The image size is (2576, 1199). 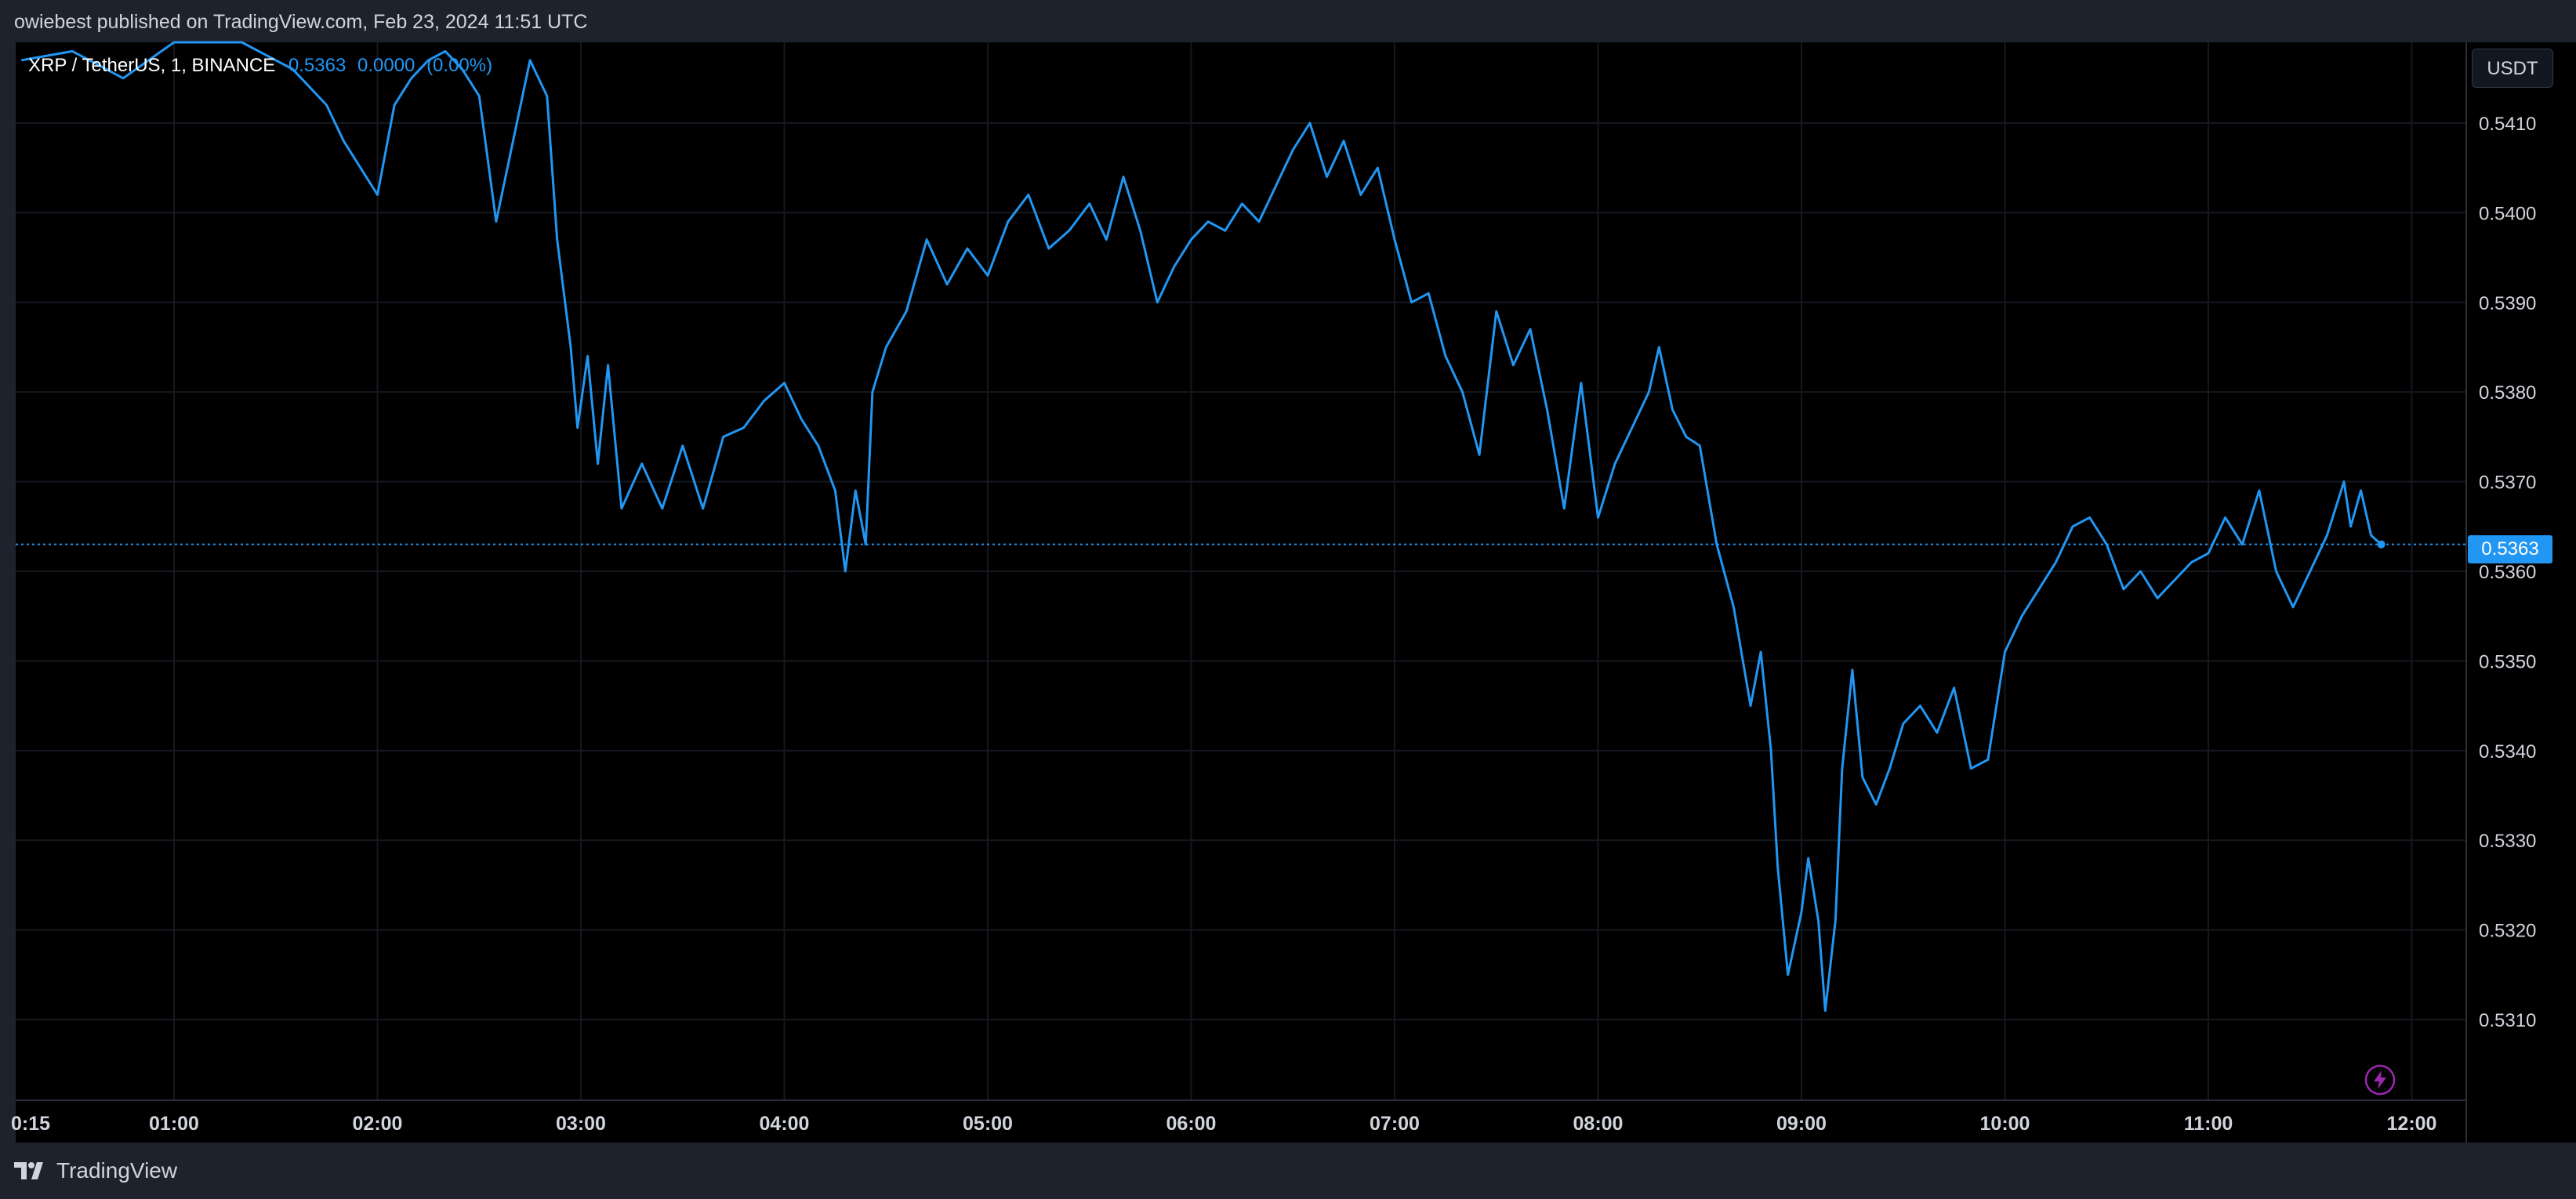 What do you see at coordinates (152, 65) in the screenshot?
I see `symbol-name: XRP / TetherUS, 1, BINANCE` at bounding box center [152, 65].